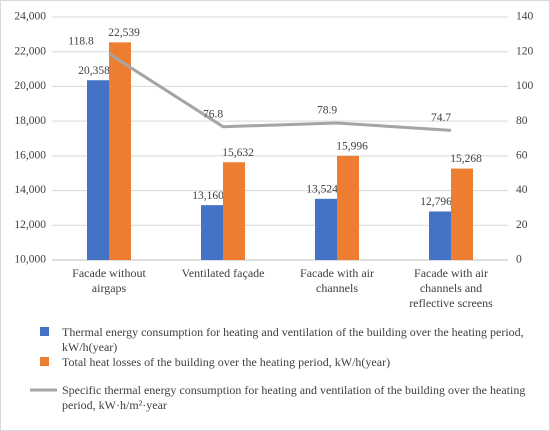  What do you see at coordinates (525, 17) in the screenshot?
I see `y2-tick-label: 140` at bounding box center [525, 17].